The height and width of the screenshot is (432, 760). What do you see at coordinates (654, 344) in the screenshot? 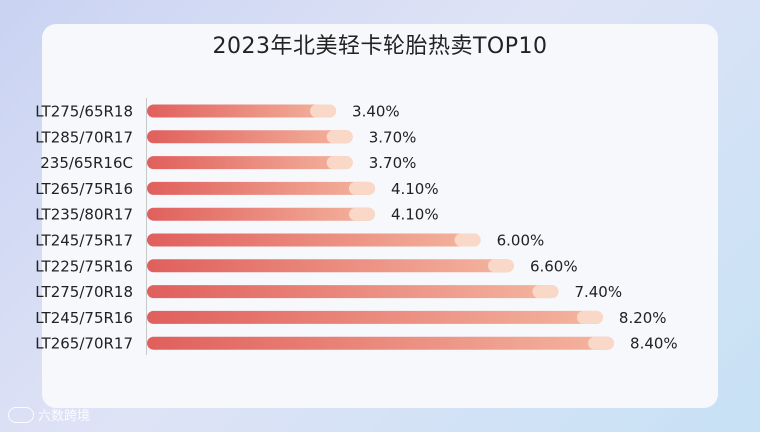
I see `value-label: 8.40%` at bounding box center [654, 344].